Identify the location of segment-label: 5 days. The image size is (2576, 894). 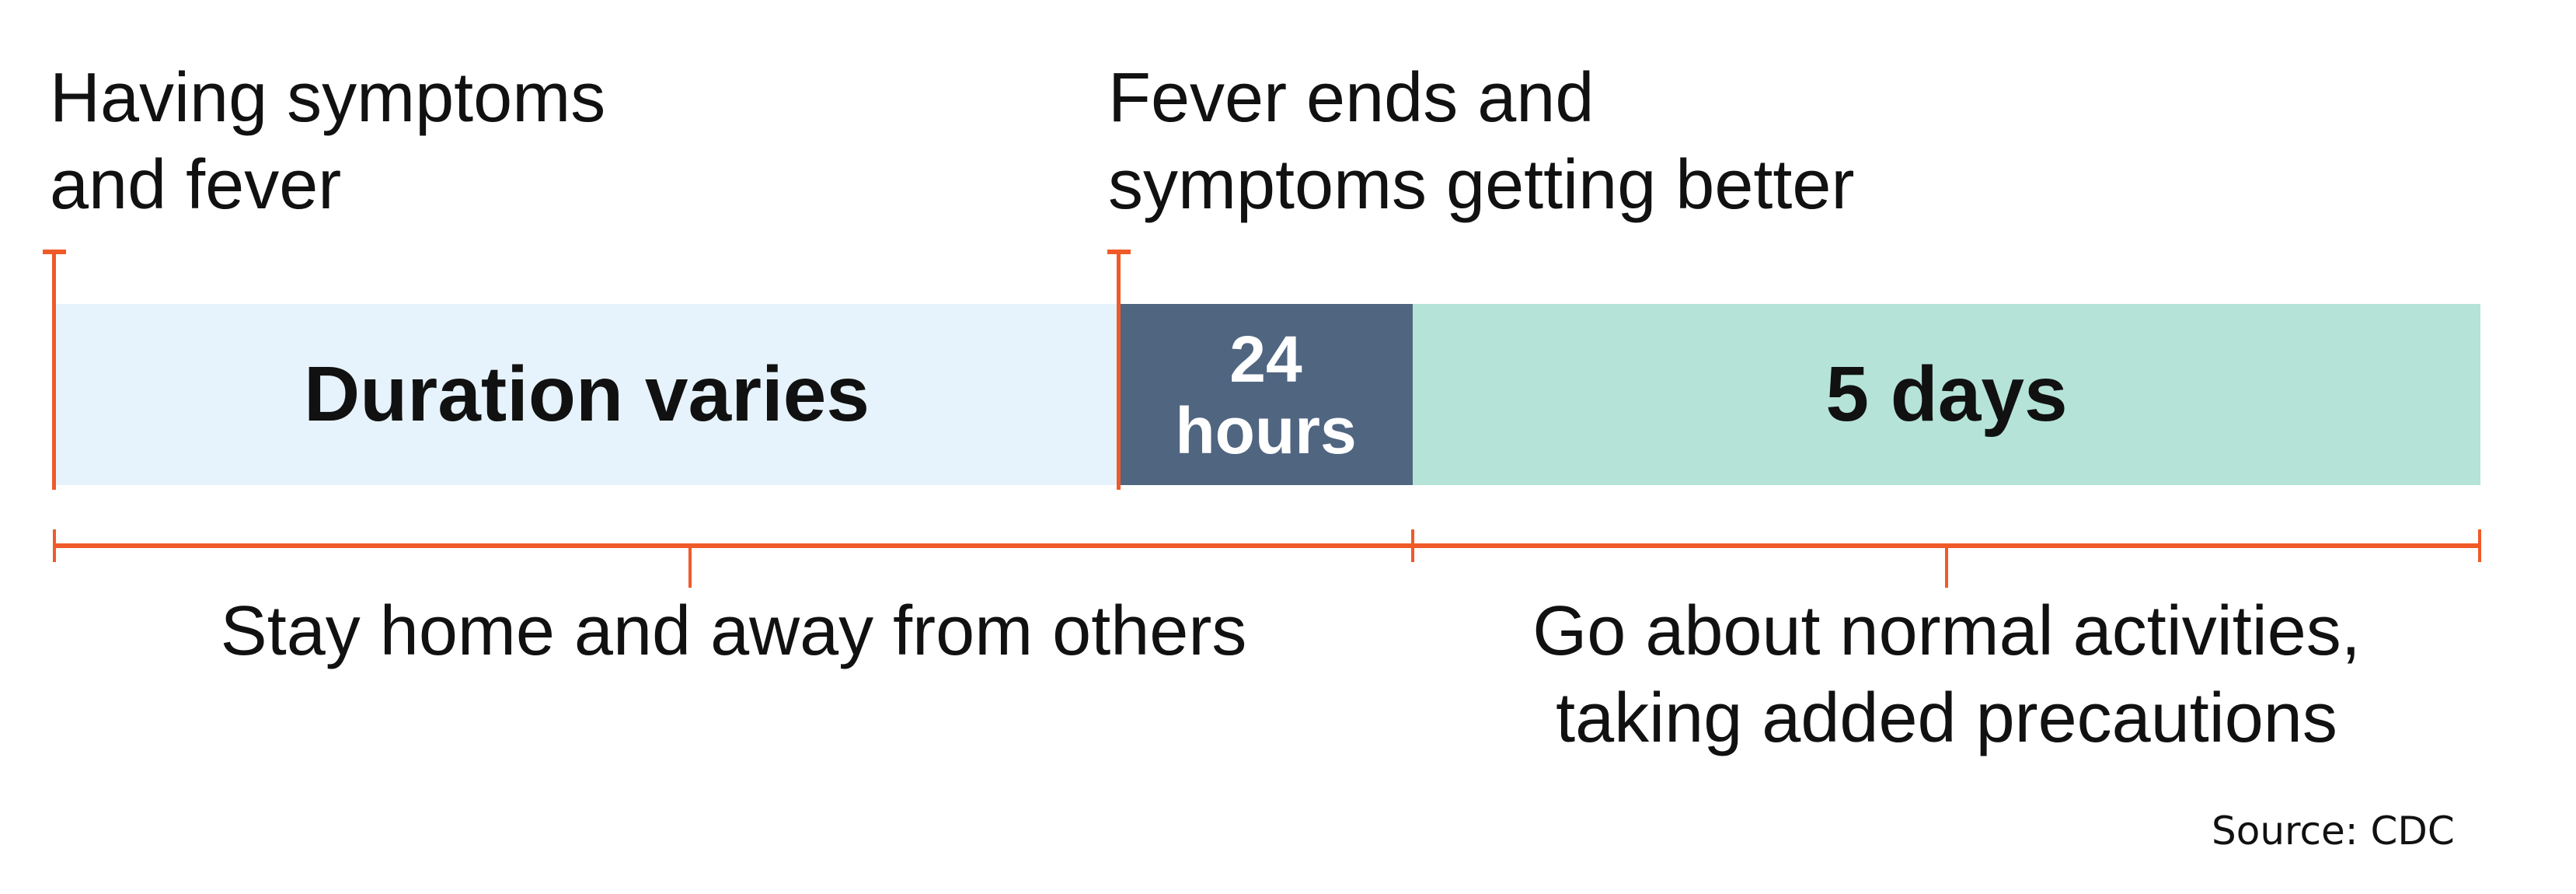
(1946, 395).